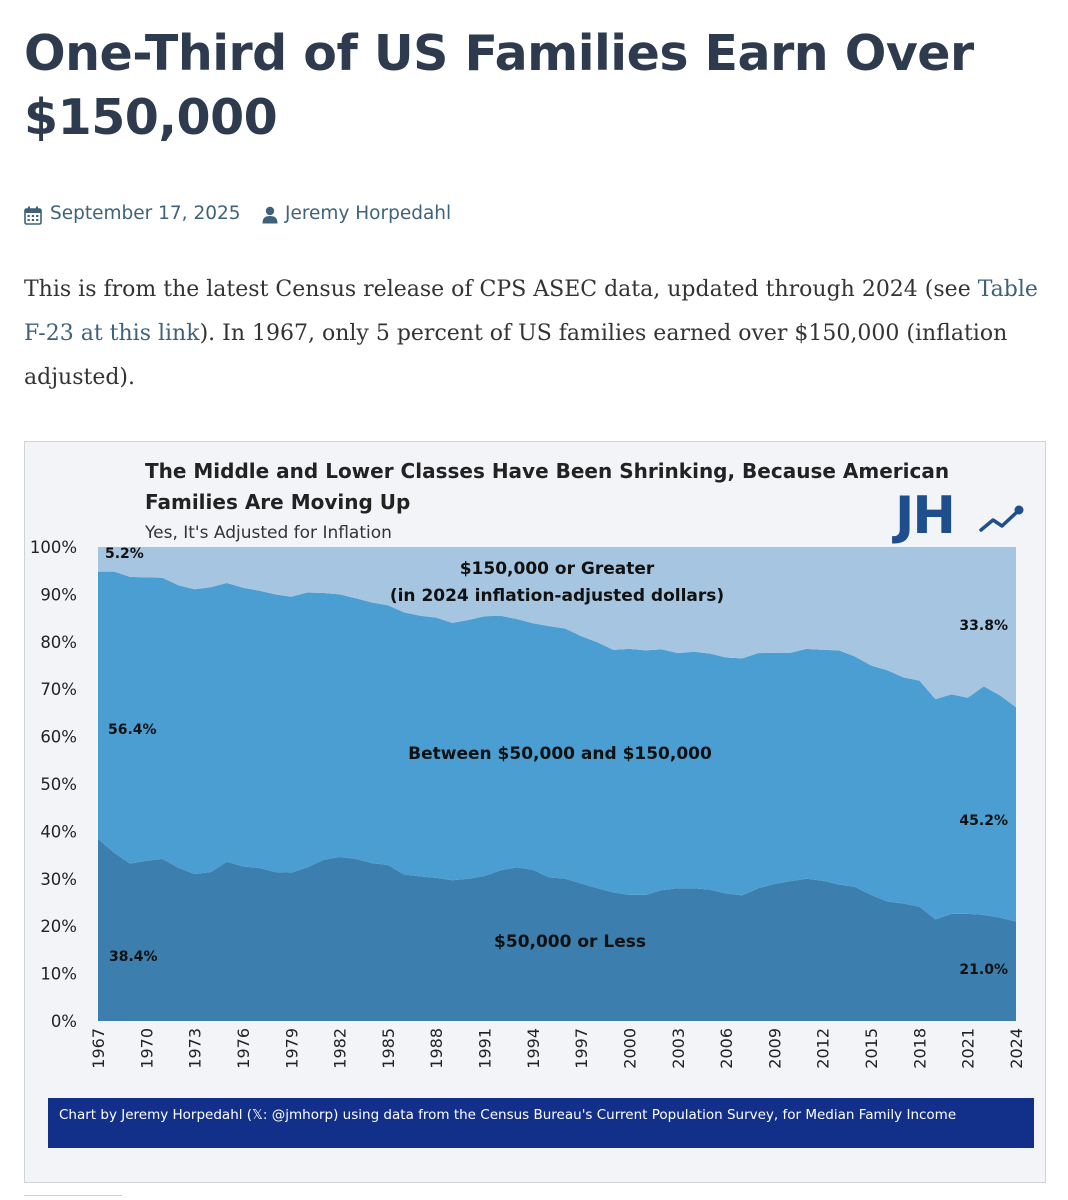 The width and height of the screenshot is (1068, 1200). What do you see at coordinates (291, 1048) in the screenshot?
I see `x-tick-label: 1979` at bounding box center [291, 1048].